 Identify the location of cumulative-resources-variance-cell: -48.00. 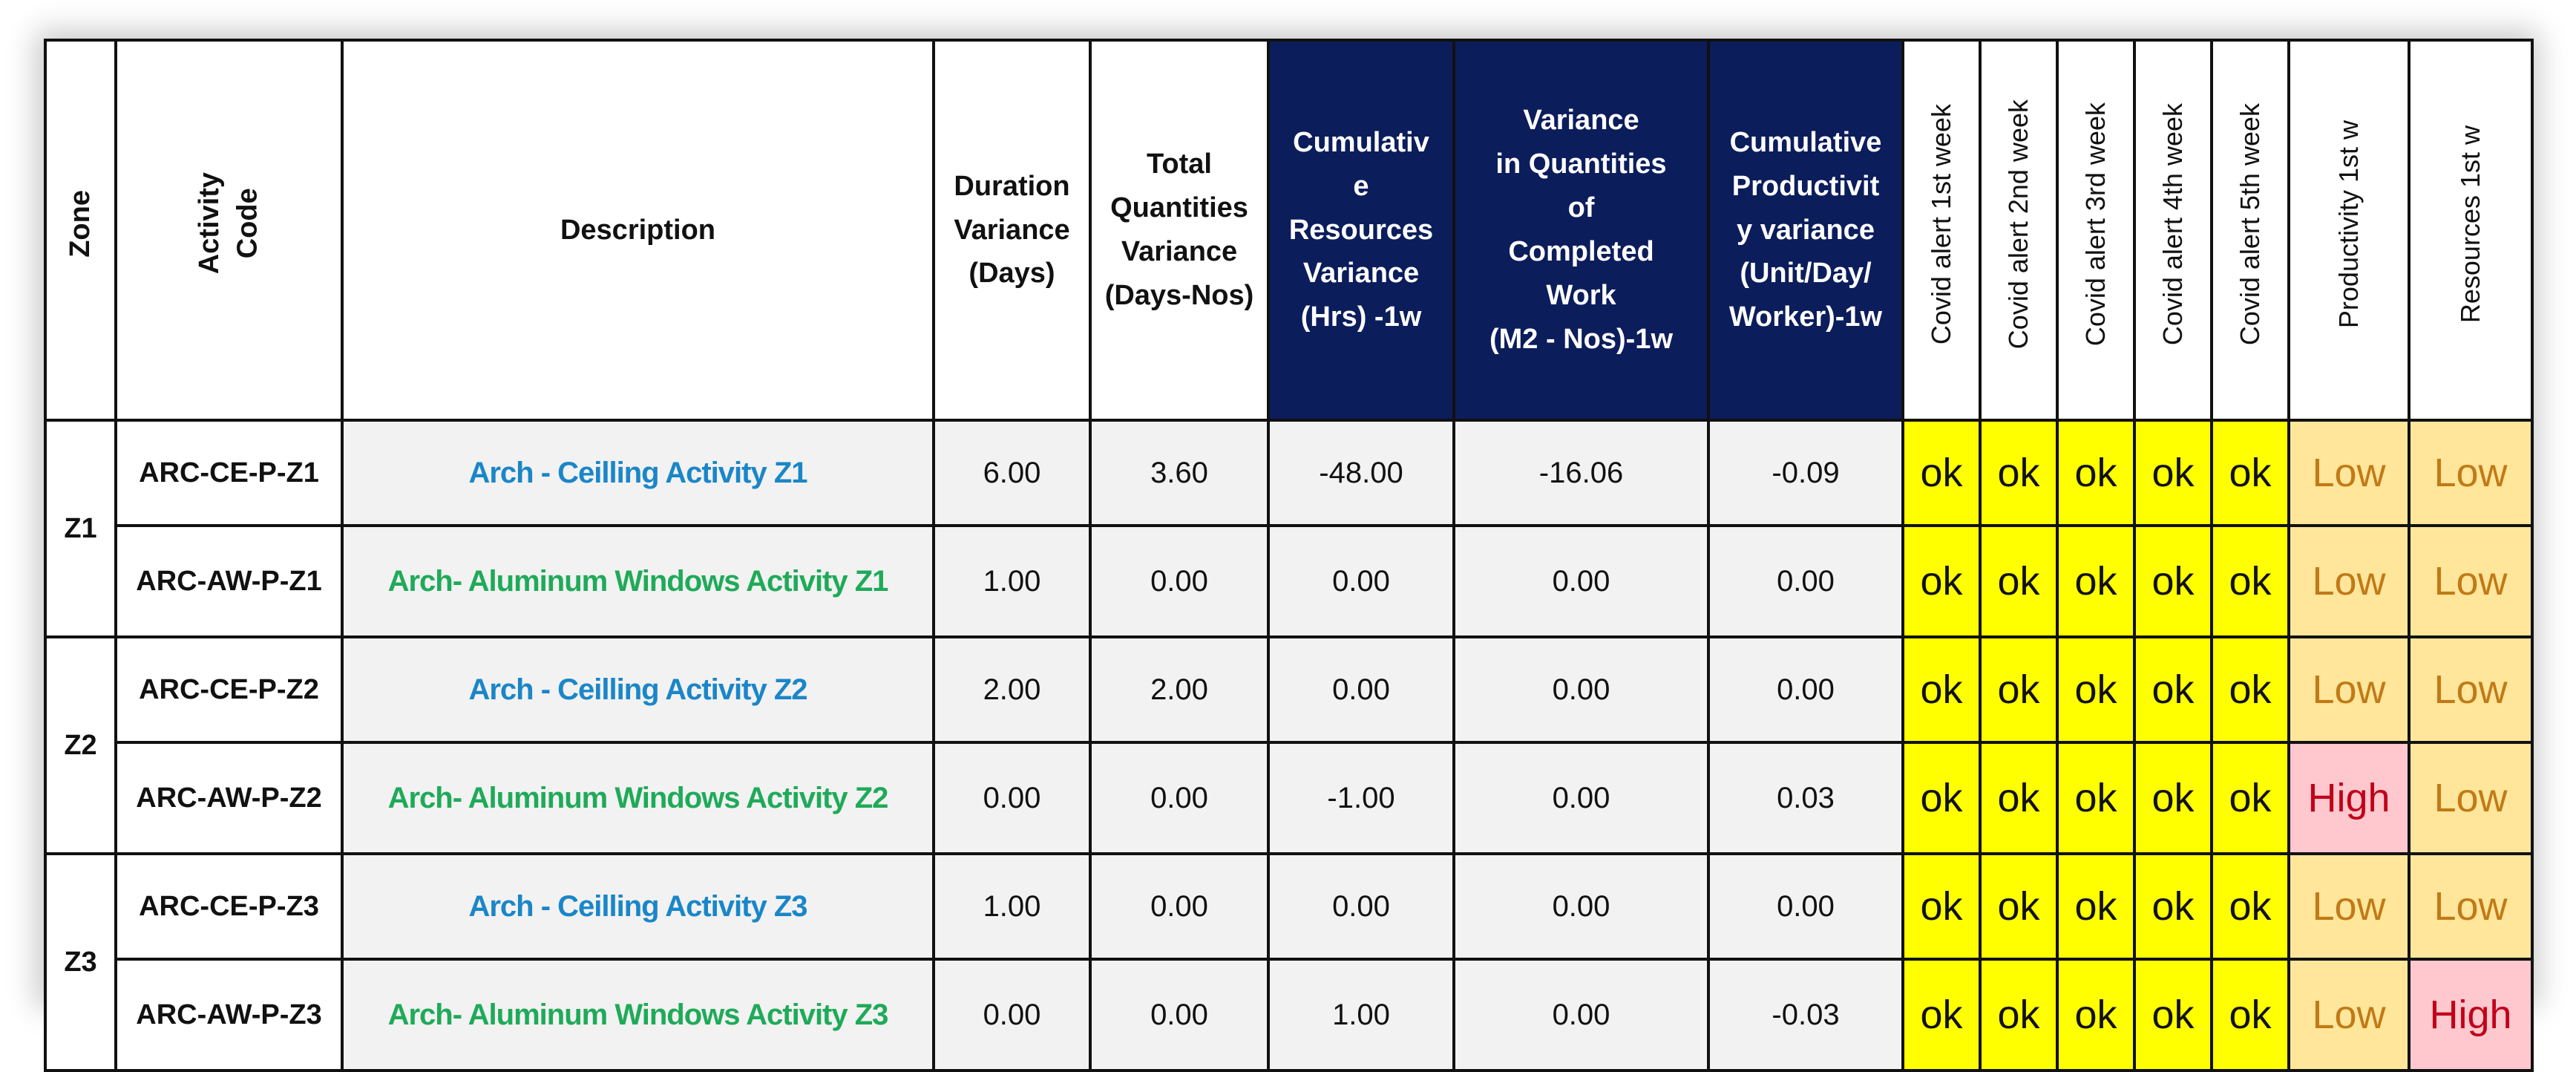
(1361, 473).